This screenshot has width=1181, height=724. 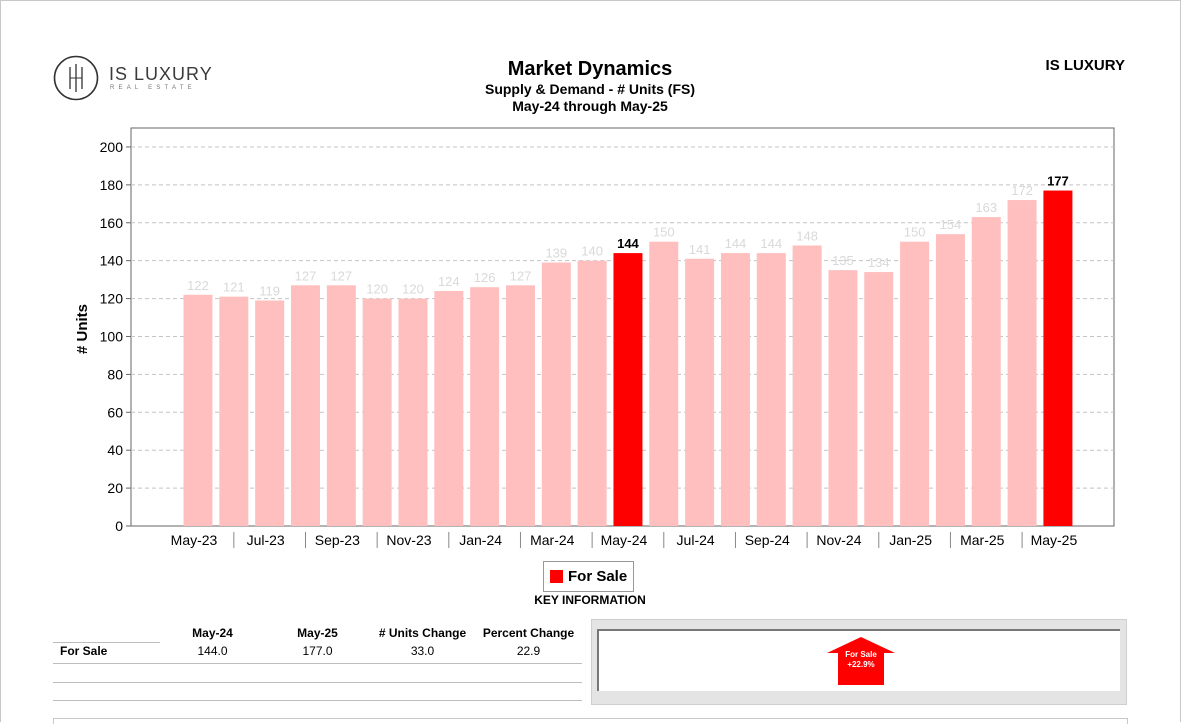 I want to click on divider, so click(x=106, y=642).